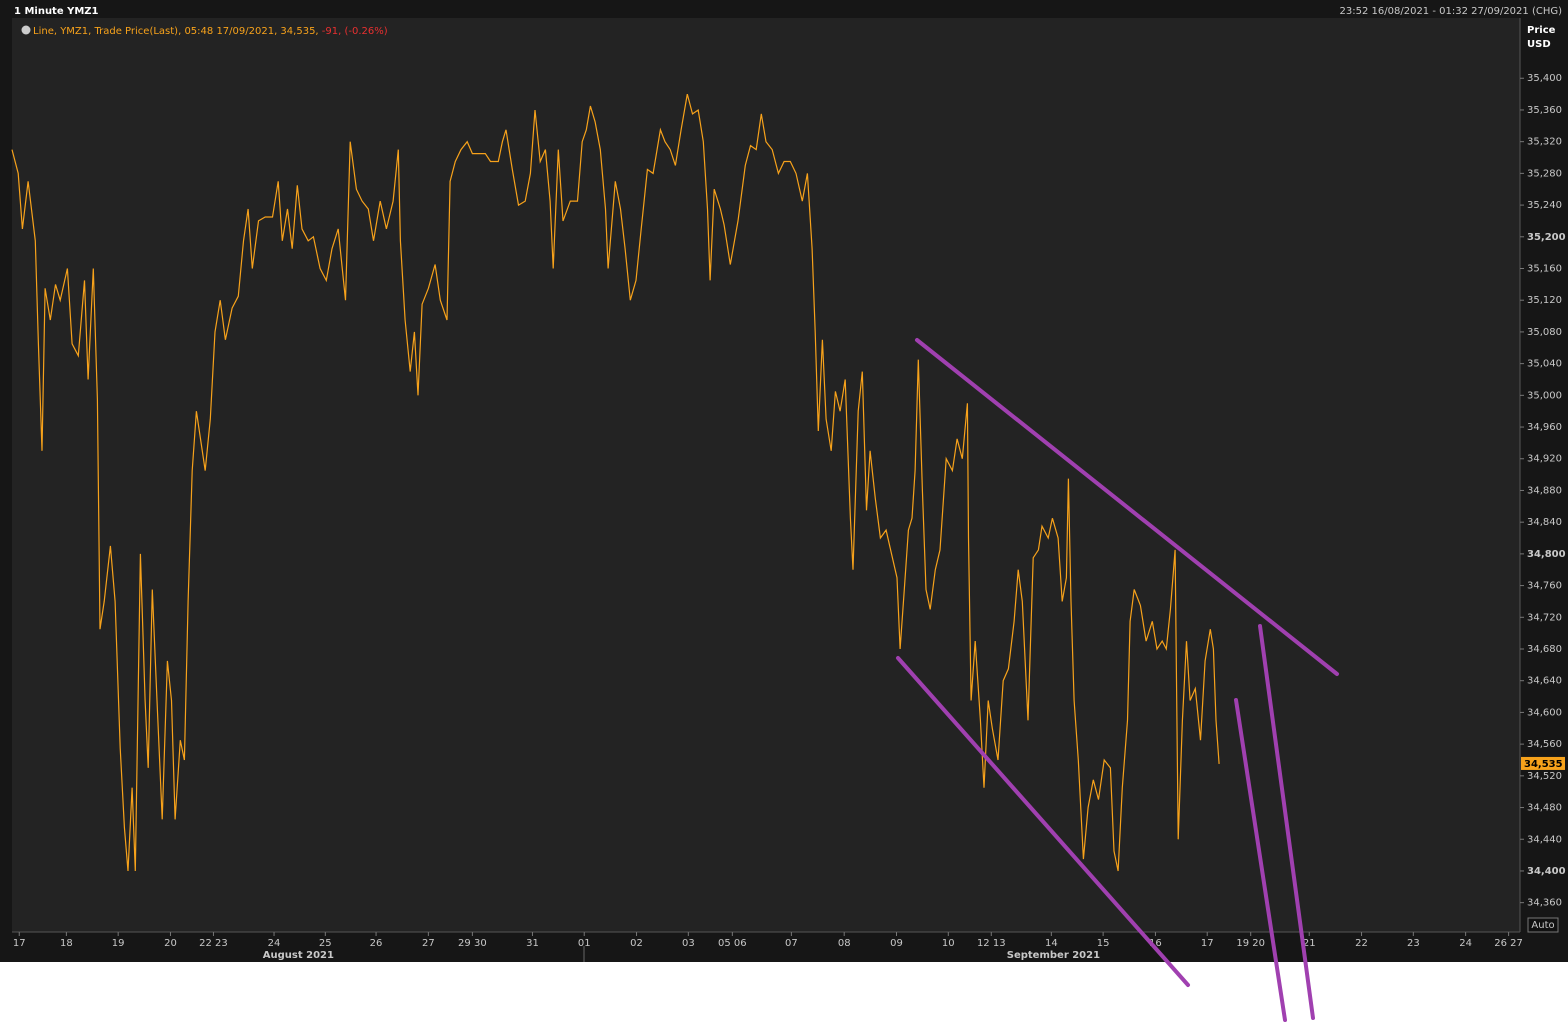  Describe the element at coordinates (26, 30) in the screenshot. I see `legend-icon` at that location.